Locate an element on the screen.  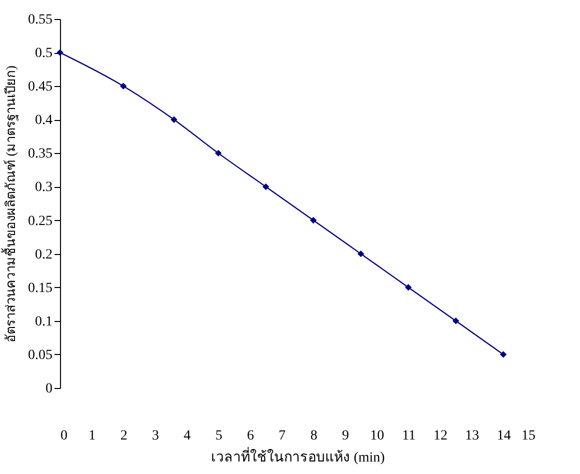
x-tick-label: 6 is located at coordinates (250, 436).